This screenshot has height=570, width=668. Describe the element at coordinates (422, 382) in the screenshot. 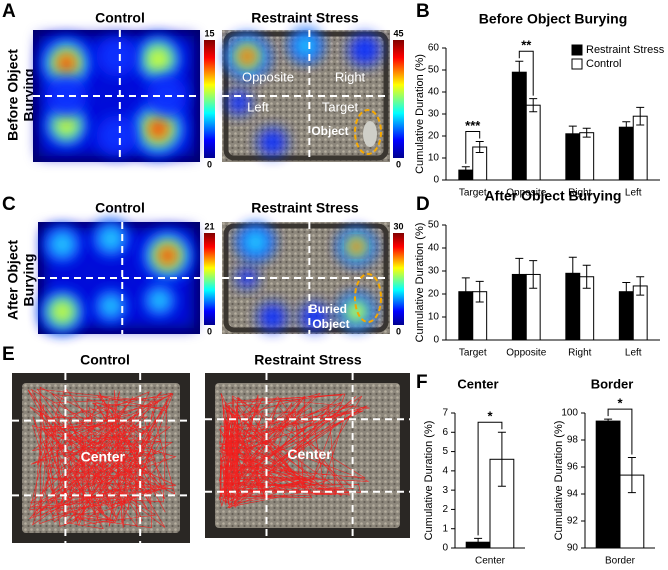

I see `panel-label: F` at that location.